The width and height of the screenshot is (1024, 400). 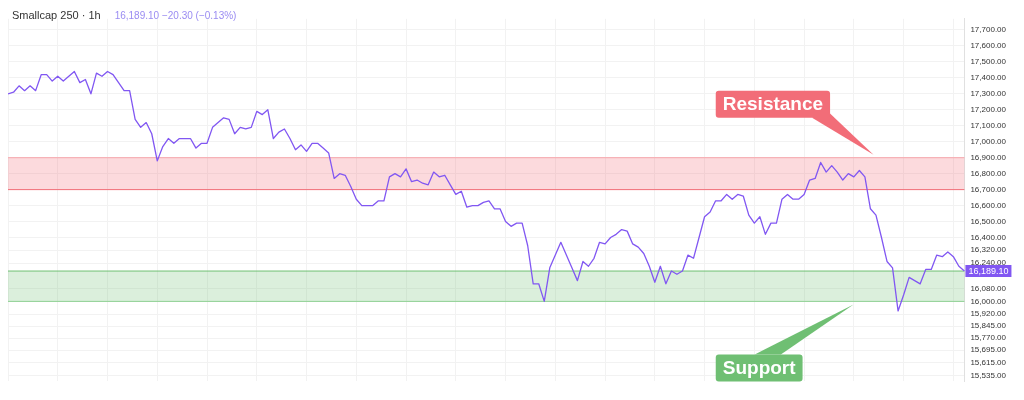 What do you see at coordinates (988, 314) in the screenshot?
I see `y-tick-label: 15,920.00` at bounding box center [988, 314].